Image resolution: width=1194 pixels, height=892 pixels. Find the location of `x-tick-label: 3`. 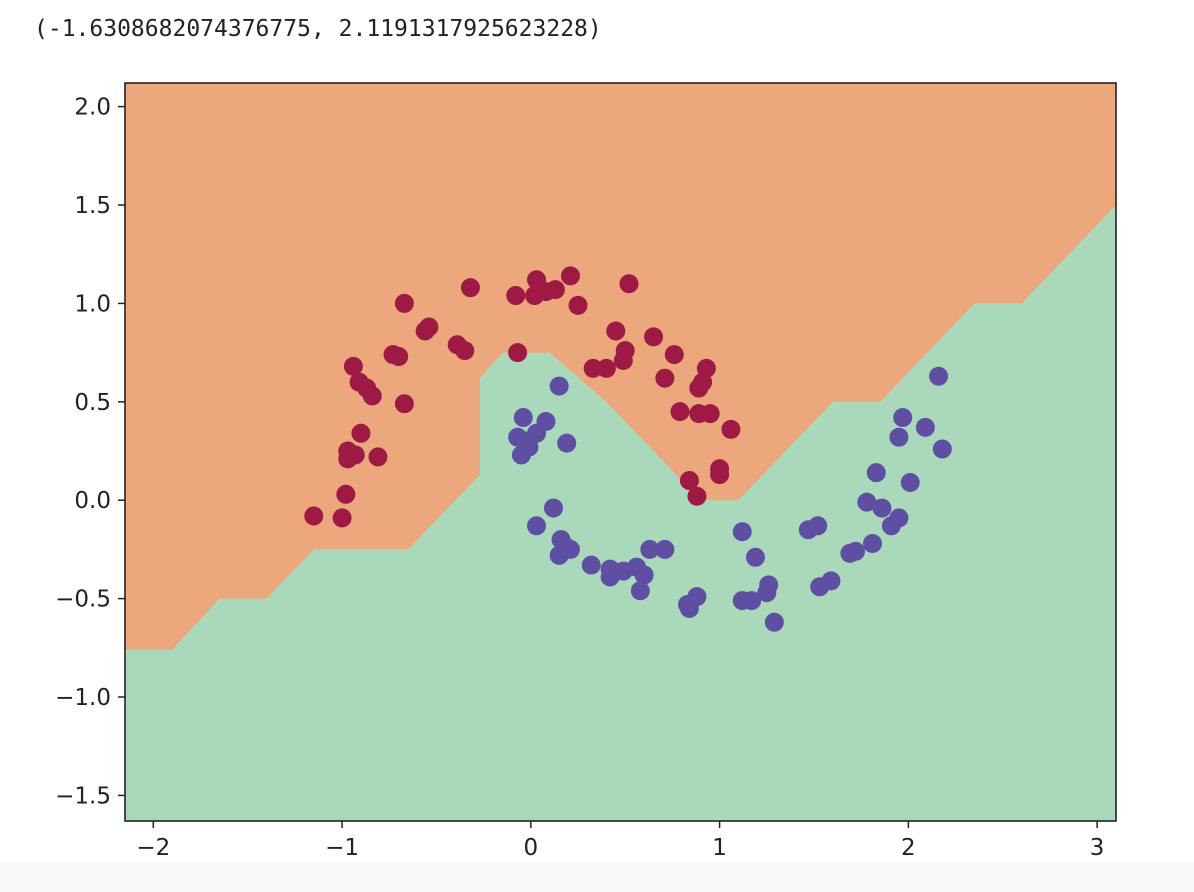

x-tick-label: 3 is located at coordinates (1097, 848).